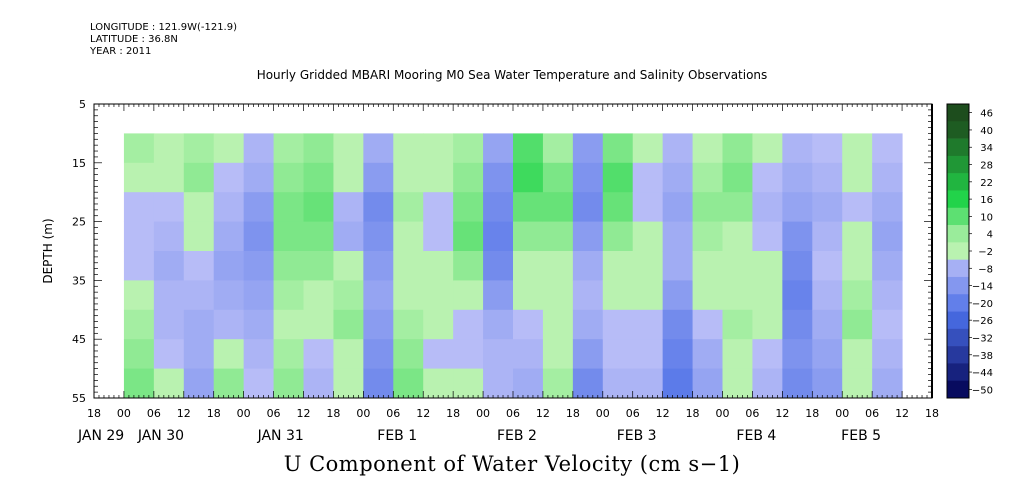 The height and width of the screenshot is (504, 1009). Describe the element at coordinates (986, 114) in the screenshot. I see `colorbar-label: 46` at that location.